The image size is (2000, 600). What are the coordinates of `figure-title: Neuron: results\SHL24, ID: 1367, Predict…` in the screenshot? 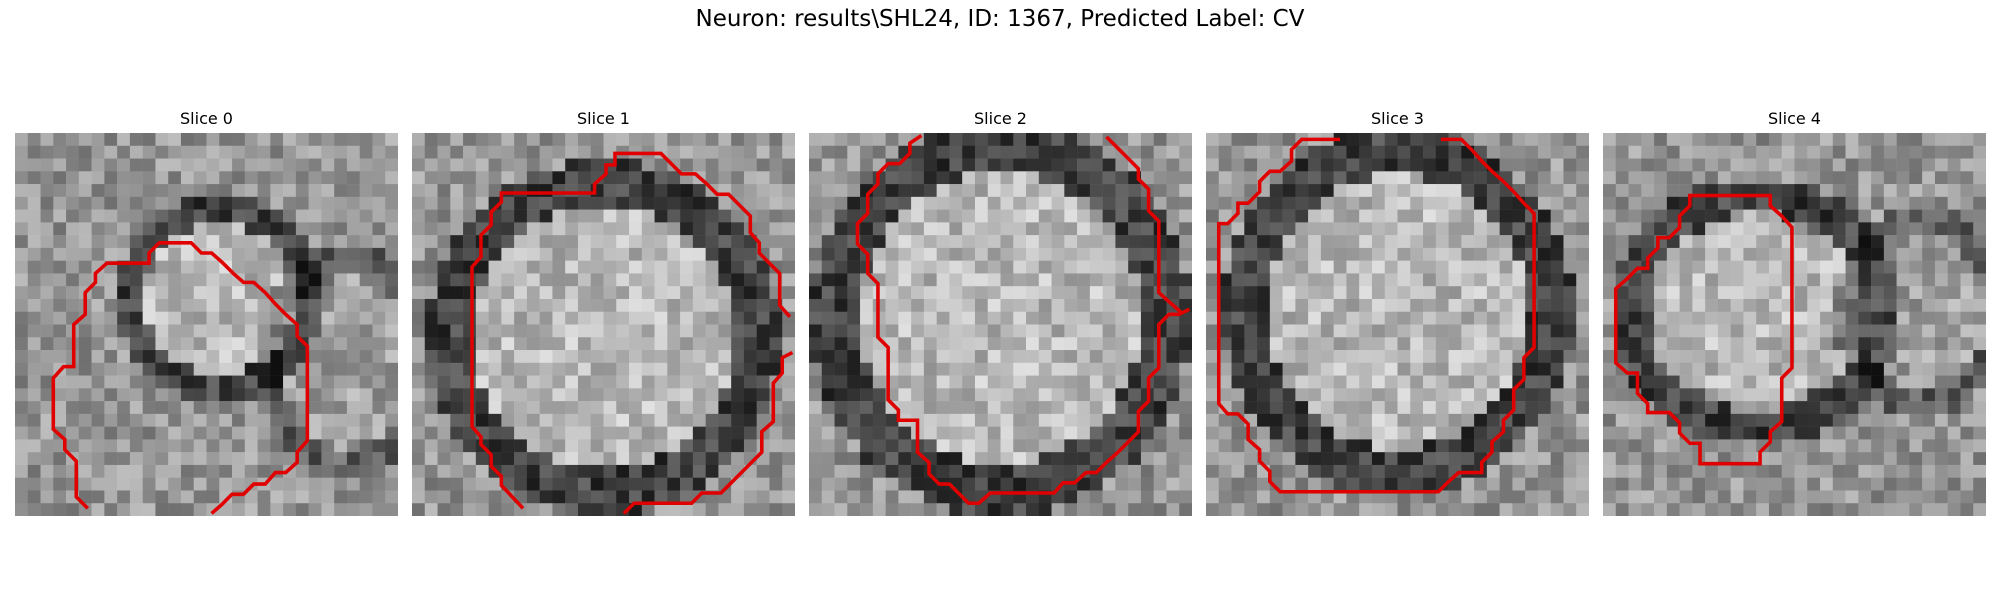 It's located at (1000, 19).